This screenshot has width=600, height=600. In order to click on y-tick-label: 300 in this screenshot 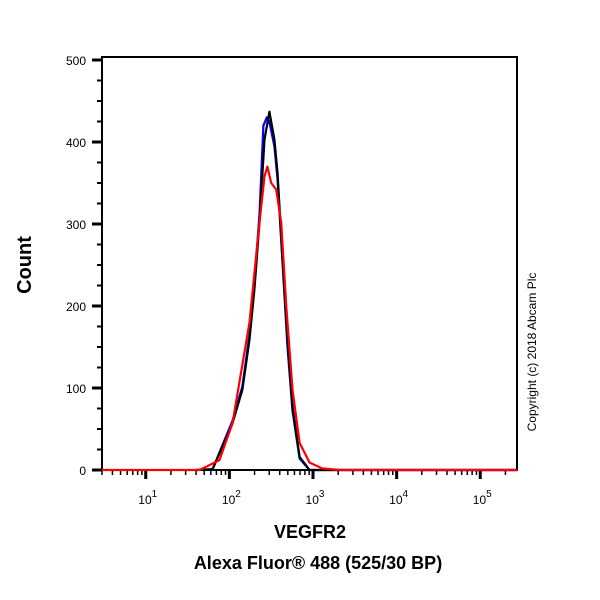, I will do `click(76, 225)`.